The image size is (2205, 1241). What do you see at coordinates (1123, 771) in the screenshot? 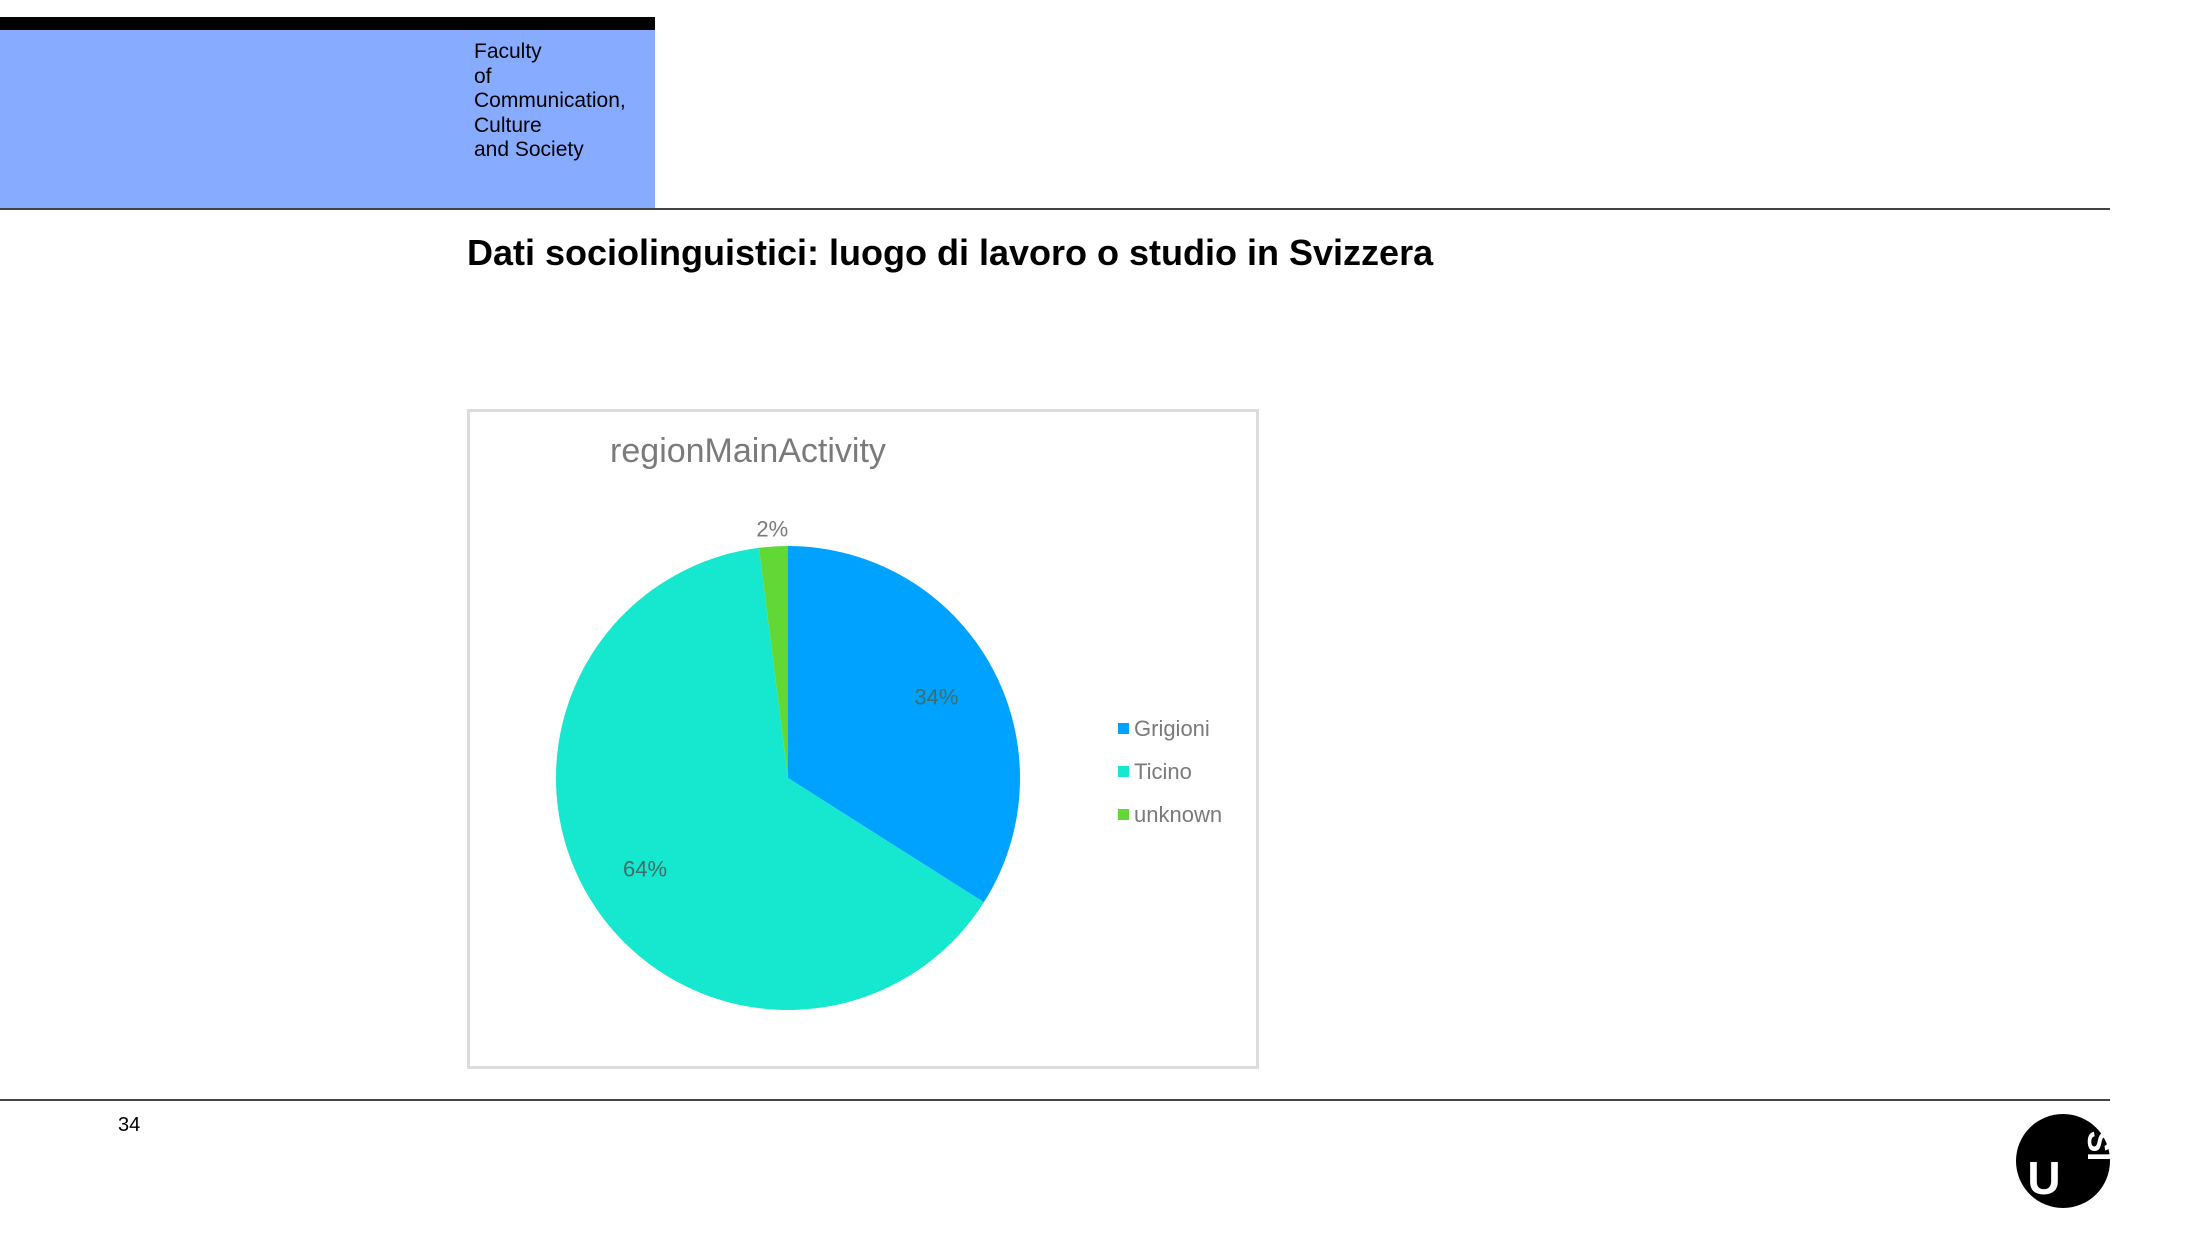
I see `legend-swatch-ticino` at bounding box center [1123, 771].